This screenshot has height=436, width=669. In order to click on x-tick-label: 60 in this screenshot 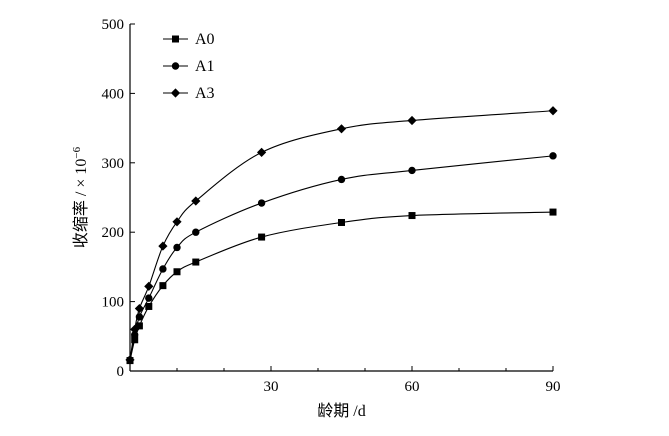, I will do `click(412, 387)`.